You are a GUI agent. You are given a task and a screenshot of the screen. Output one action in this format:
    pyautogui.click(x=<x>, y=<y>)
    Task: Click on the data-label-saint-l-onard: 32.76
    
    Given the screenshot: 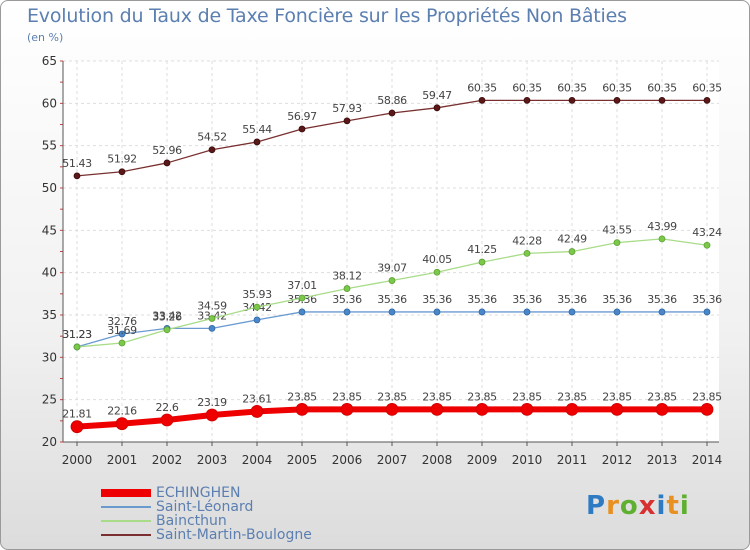 What is the action you would take?
    pyautogui.click(x=122, y=321)
    